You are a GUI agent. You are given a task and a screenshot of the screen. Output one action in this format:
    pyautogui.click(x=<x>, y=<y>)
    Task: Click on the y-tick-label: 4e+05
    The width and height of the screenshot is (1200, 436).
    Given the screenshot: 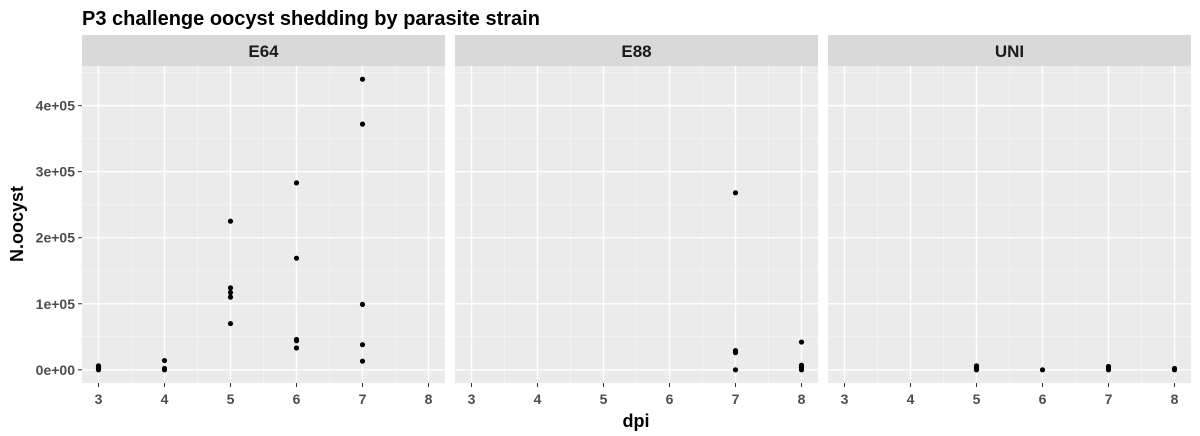 What is the action you would take?
    pyautogui.click(x=56, y=106)
    